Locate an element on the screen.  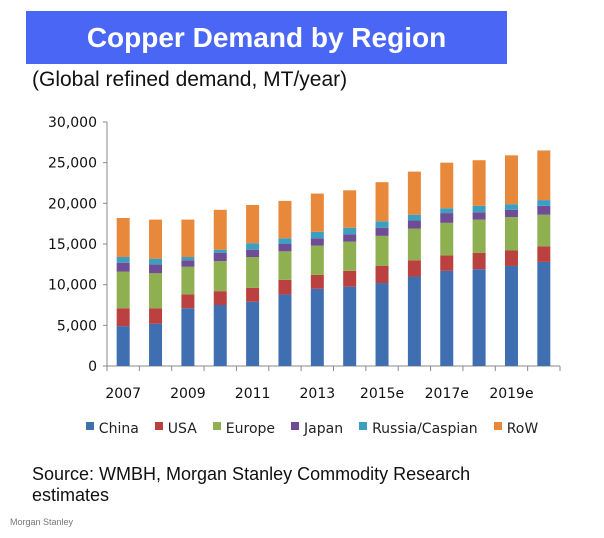
legend-item: Japan is located at coordinates (317, 429).